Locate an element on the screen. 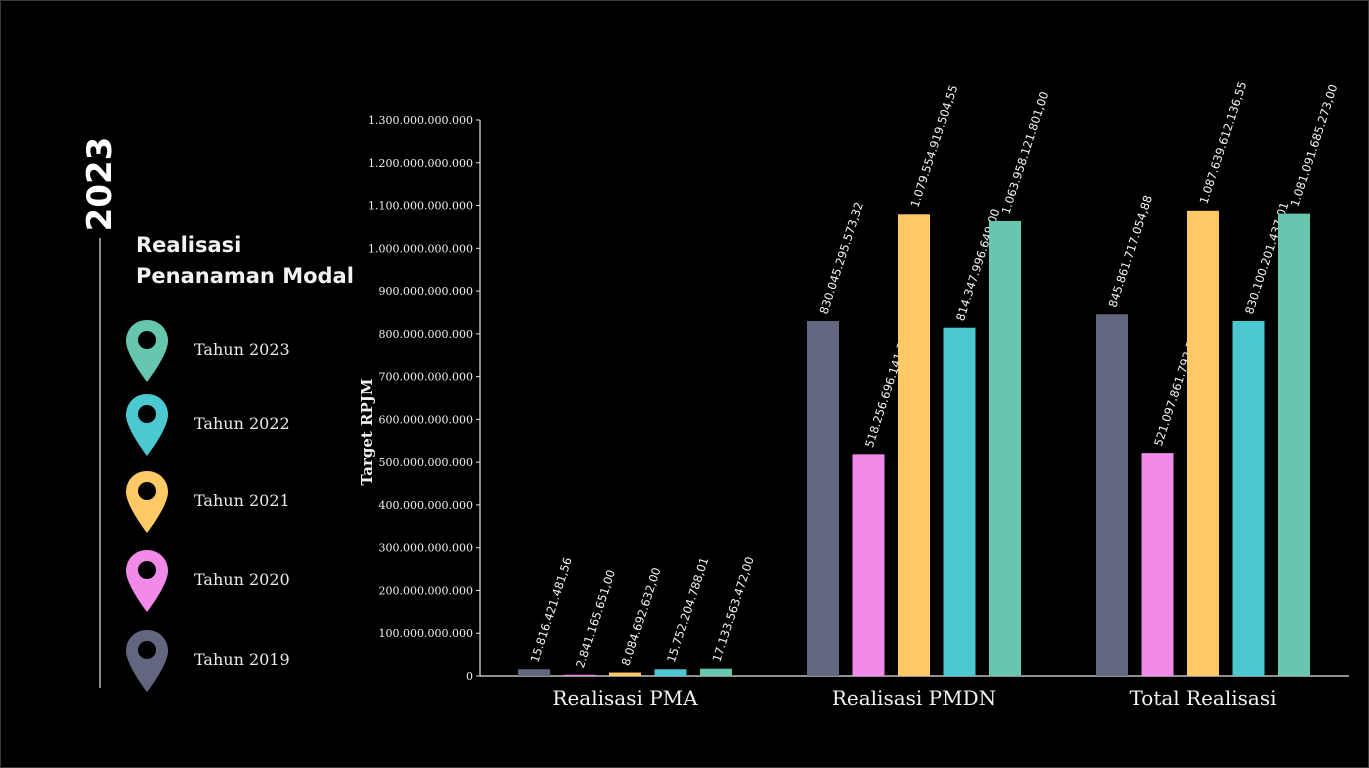  x-tick-label: Realisasi PMDN is located at coordinates (914, 698).